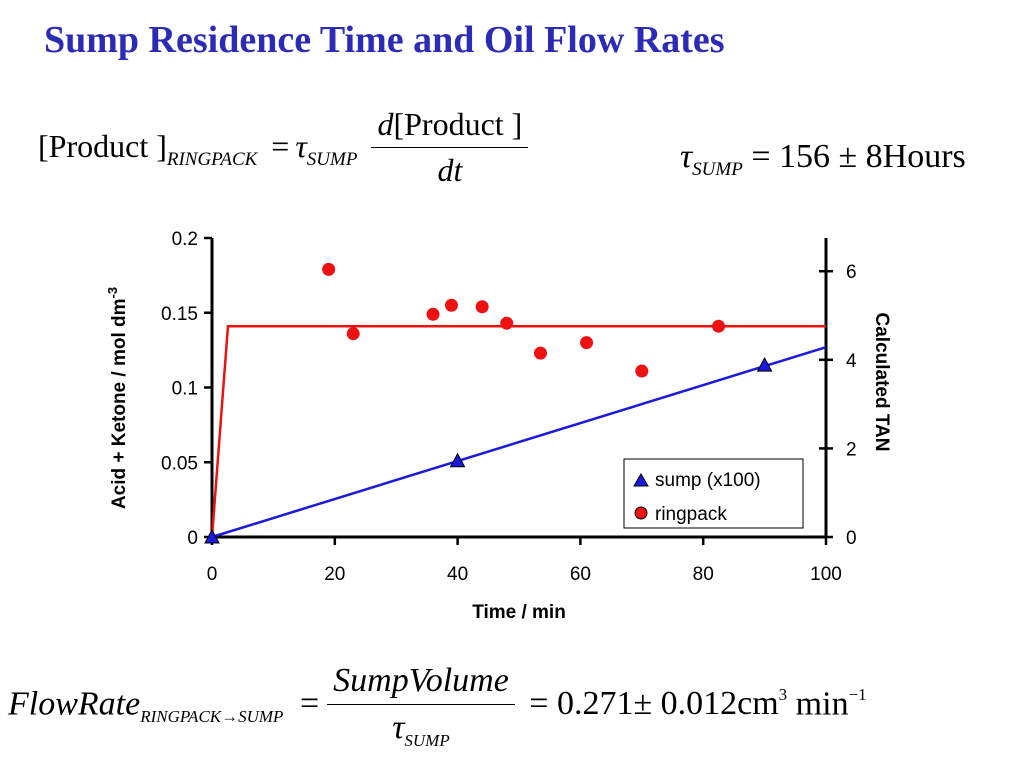 The image size is (1024, 768). Describe the element at coordinates (717, 169) in the screenshot. I see `eq2-tau-subscript: SUMP` at that location.